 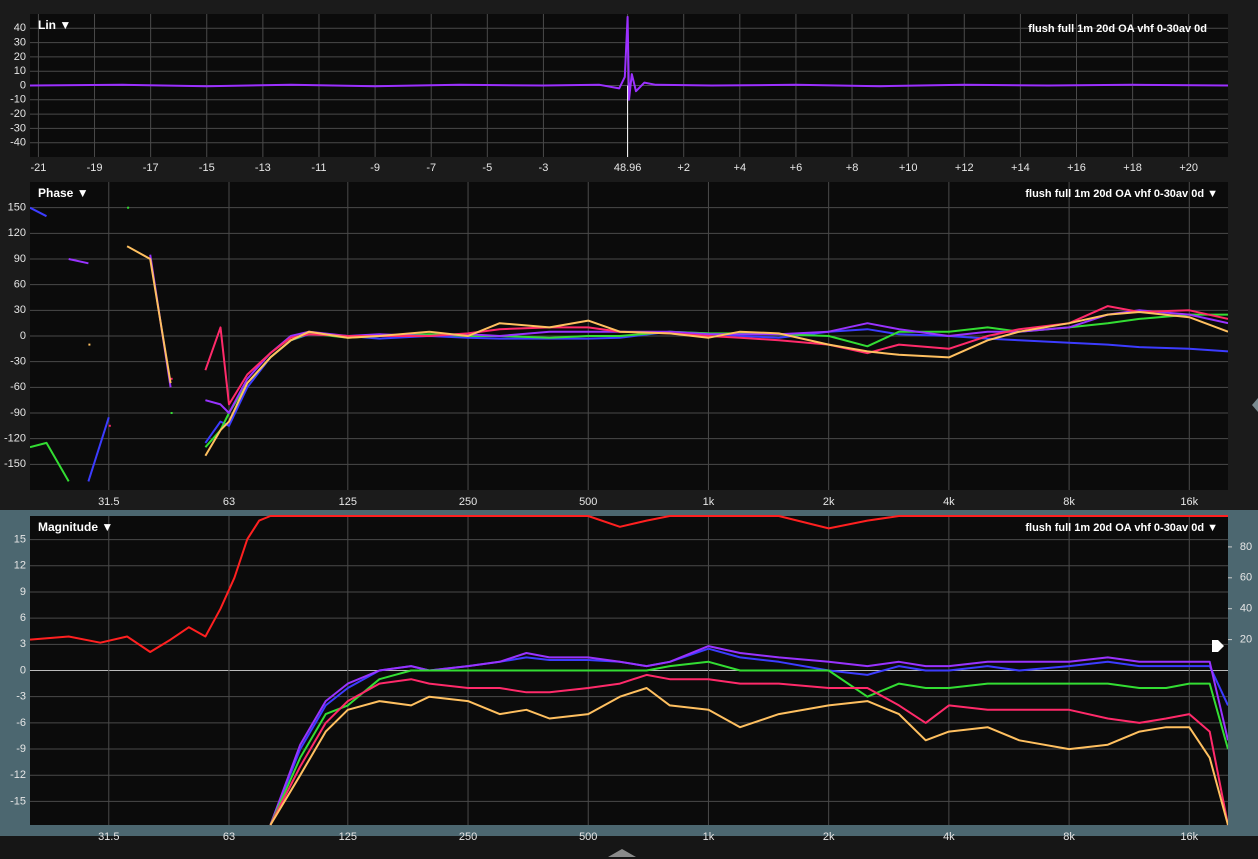 I want to click on y-tick-label: -10, so click(x=18, y=100).